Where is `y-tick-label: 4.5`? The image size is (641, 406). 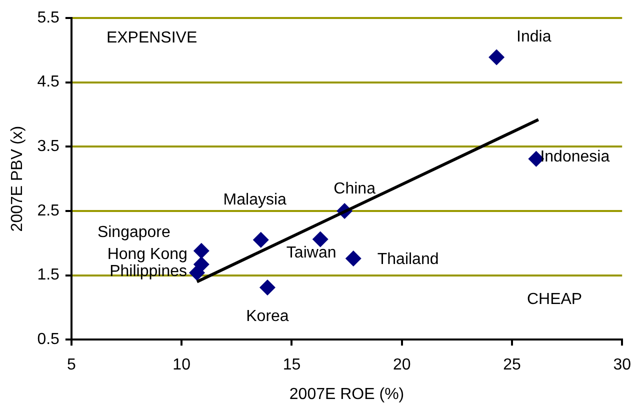 y-tick-label: 4.5 is located at coordinates (48, 82).